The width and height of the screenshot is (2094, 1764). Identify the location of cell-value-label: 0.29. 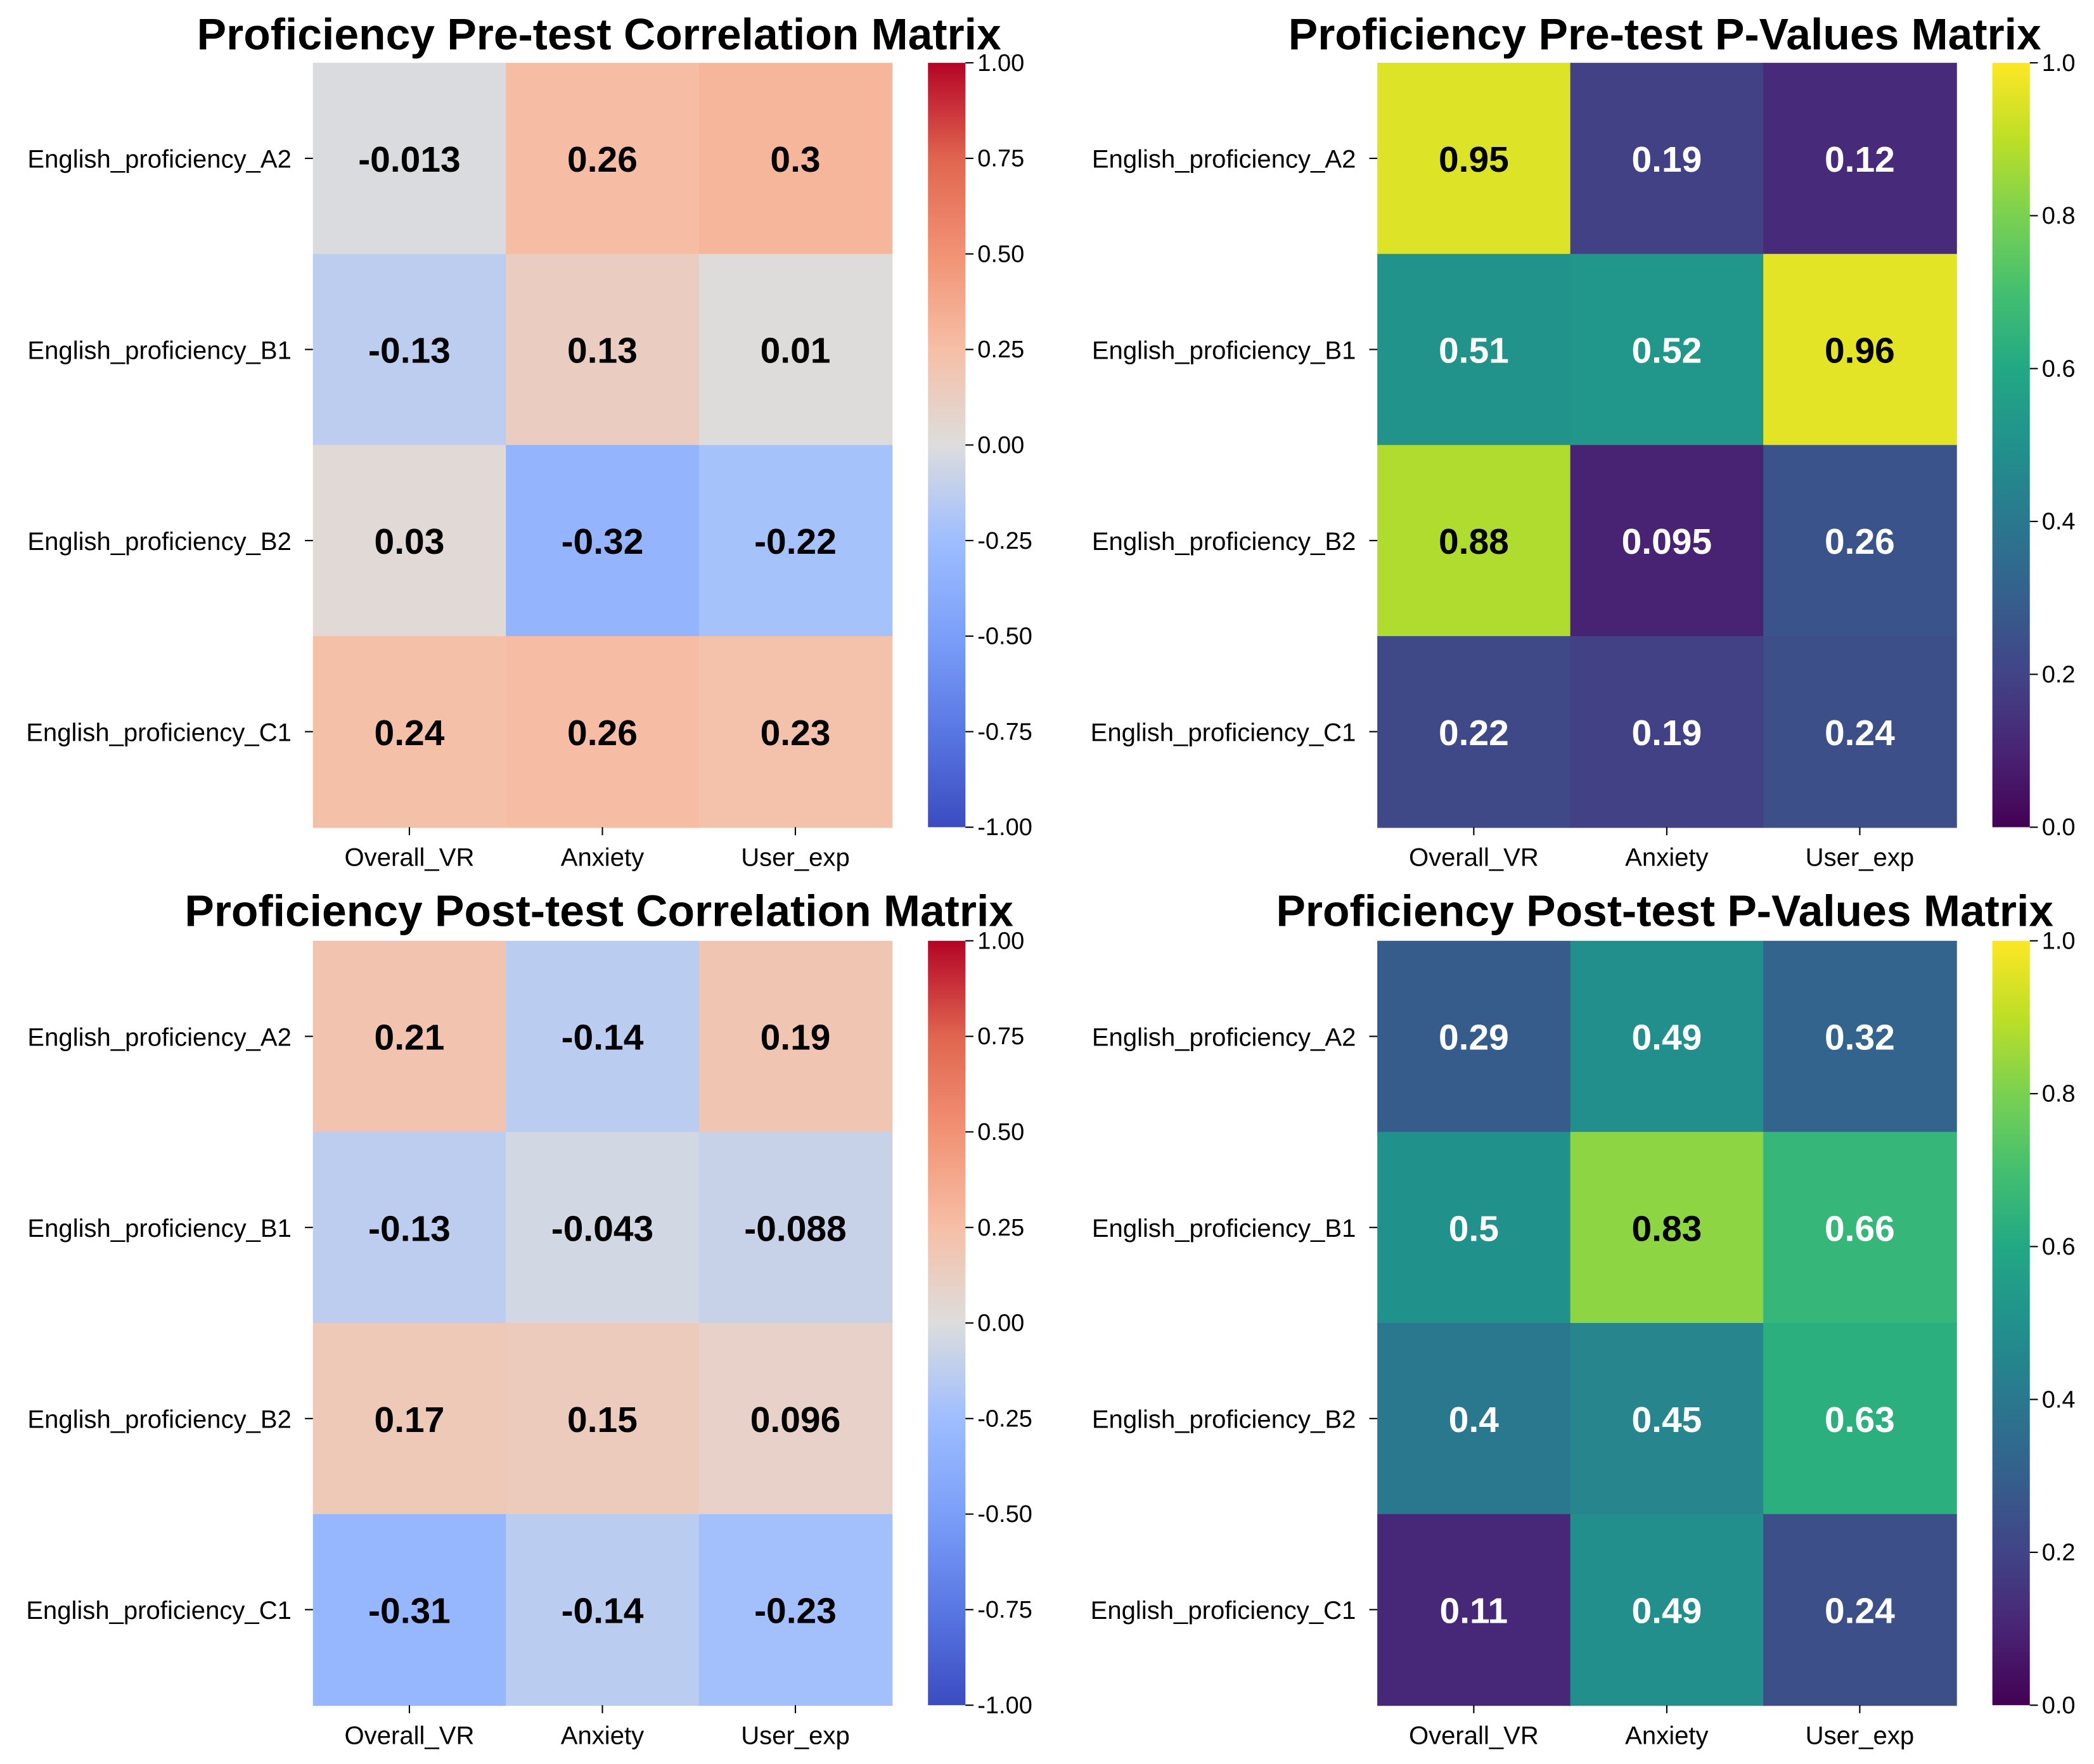
(1474, 1038).